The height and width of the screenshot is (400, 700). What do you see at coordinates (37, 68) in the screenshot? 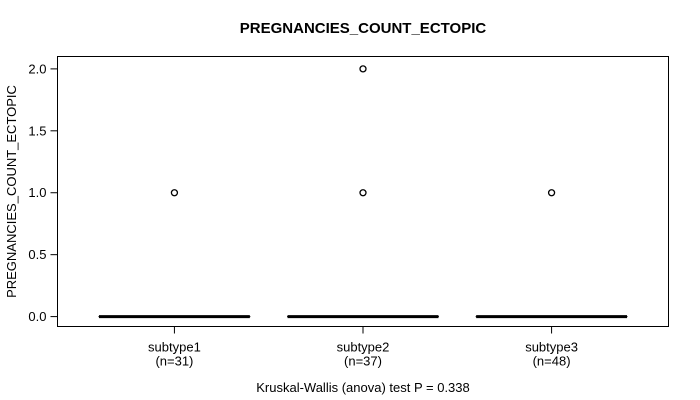
I see `y-tick-label: 2.0` at bounding box center [37, 68].